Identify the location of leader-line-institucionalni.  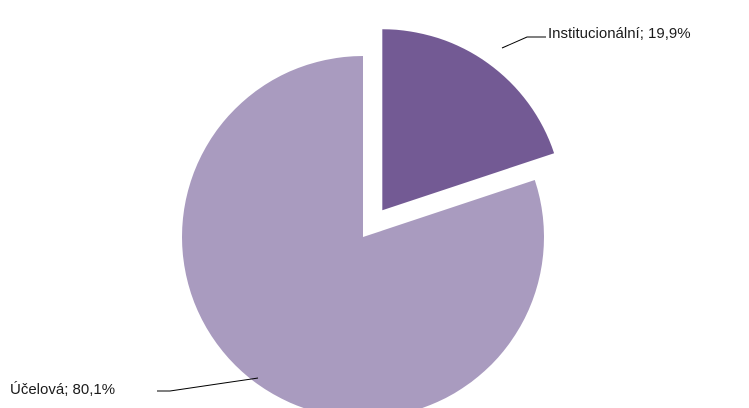
(523, 42).